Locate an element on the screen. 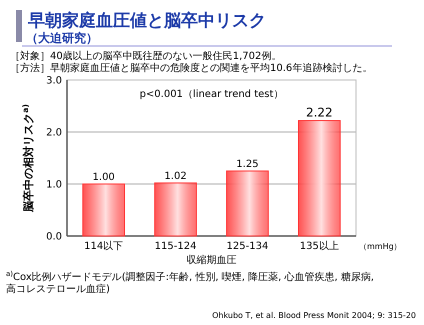  text: $^{a)}$Cox比例ハザードモデル(調整因子:年齢, 性別, 喫煙, 降圧薬, 心血管疾患, 糖尿病, 高コレステロール血症) is located at coordinates (190, 282).